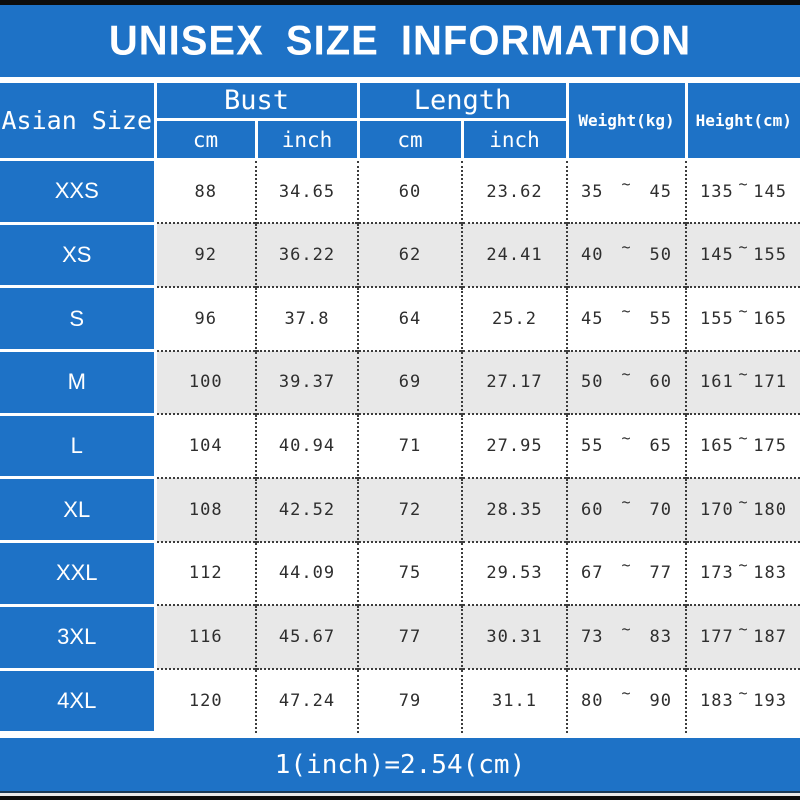 Image resolution: width=800 pixels, height=800 pixels. What do you see at coordinates (770, 573) in the screenshot?
I see `height-max: 183` at bounding box center [770, 573].